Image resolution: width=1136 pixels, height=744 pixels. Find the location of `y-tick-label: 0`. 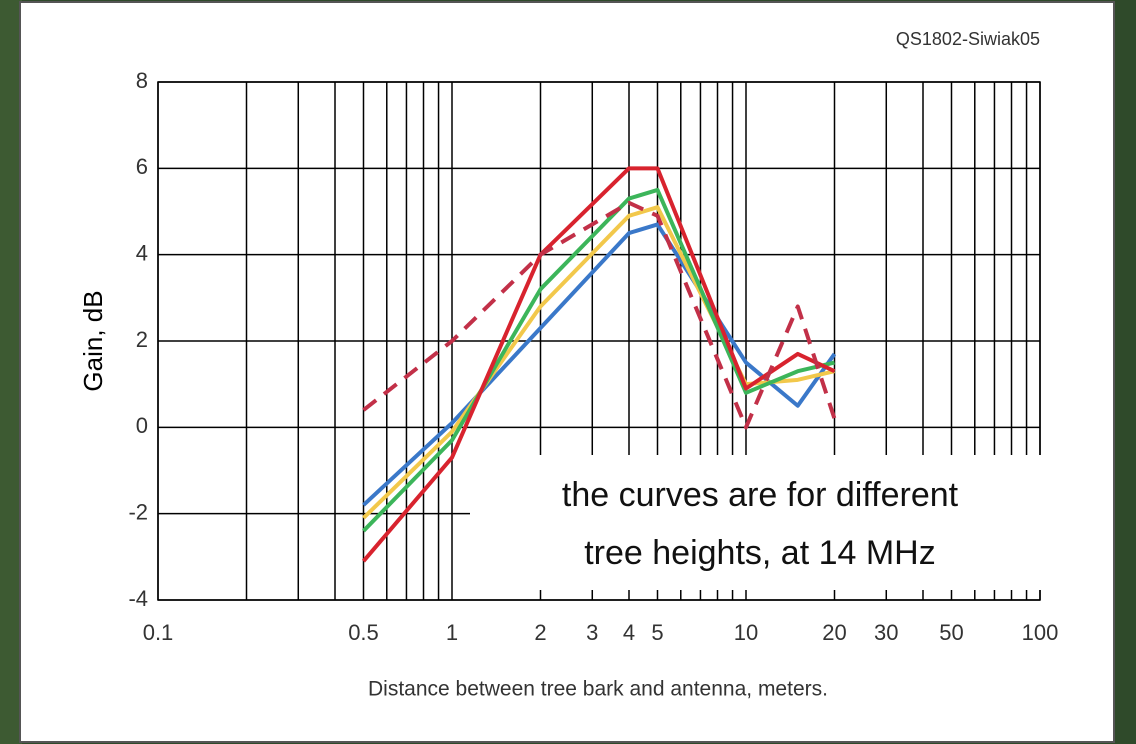

y-tick-label: 0 is located at coordinates (142, 425).